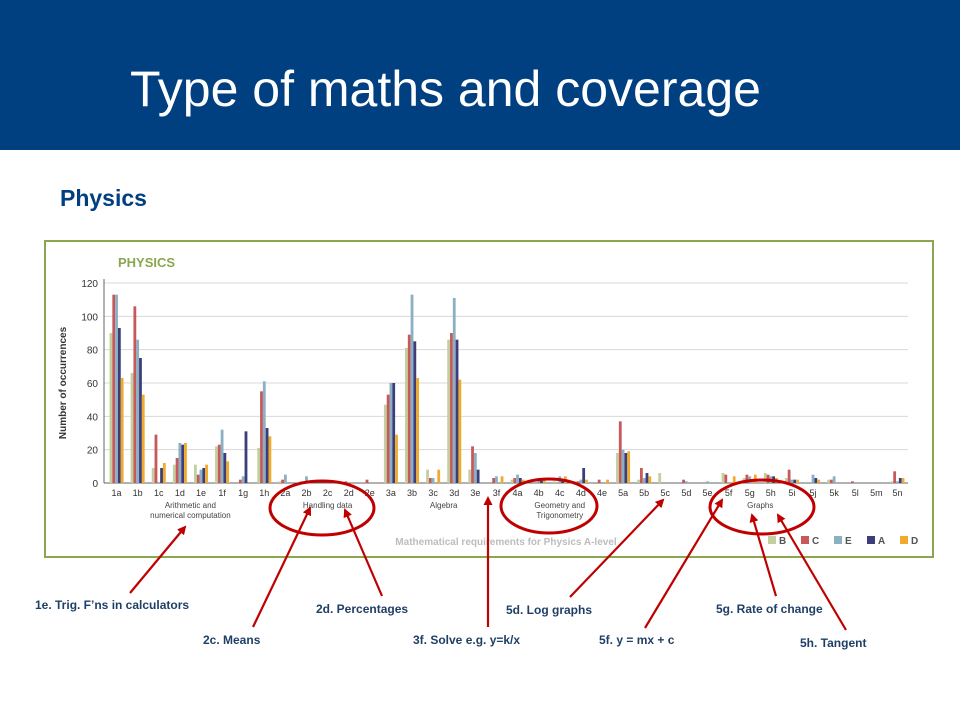 Image resolution: width=960 pixels, height=720 pixels. What do you see at coordinates (117, 493) in the screenshot?
I see `x-tick-label: 1a` at bounding box center [117, 493].